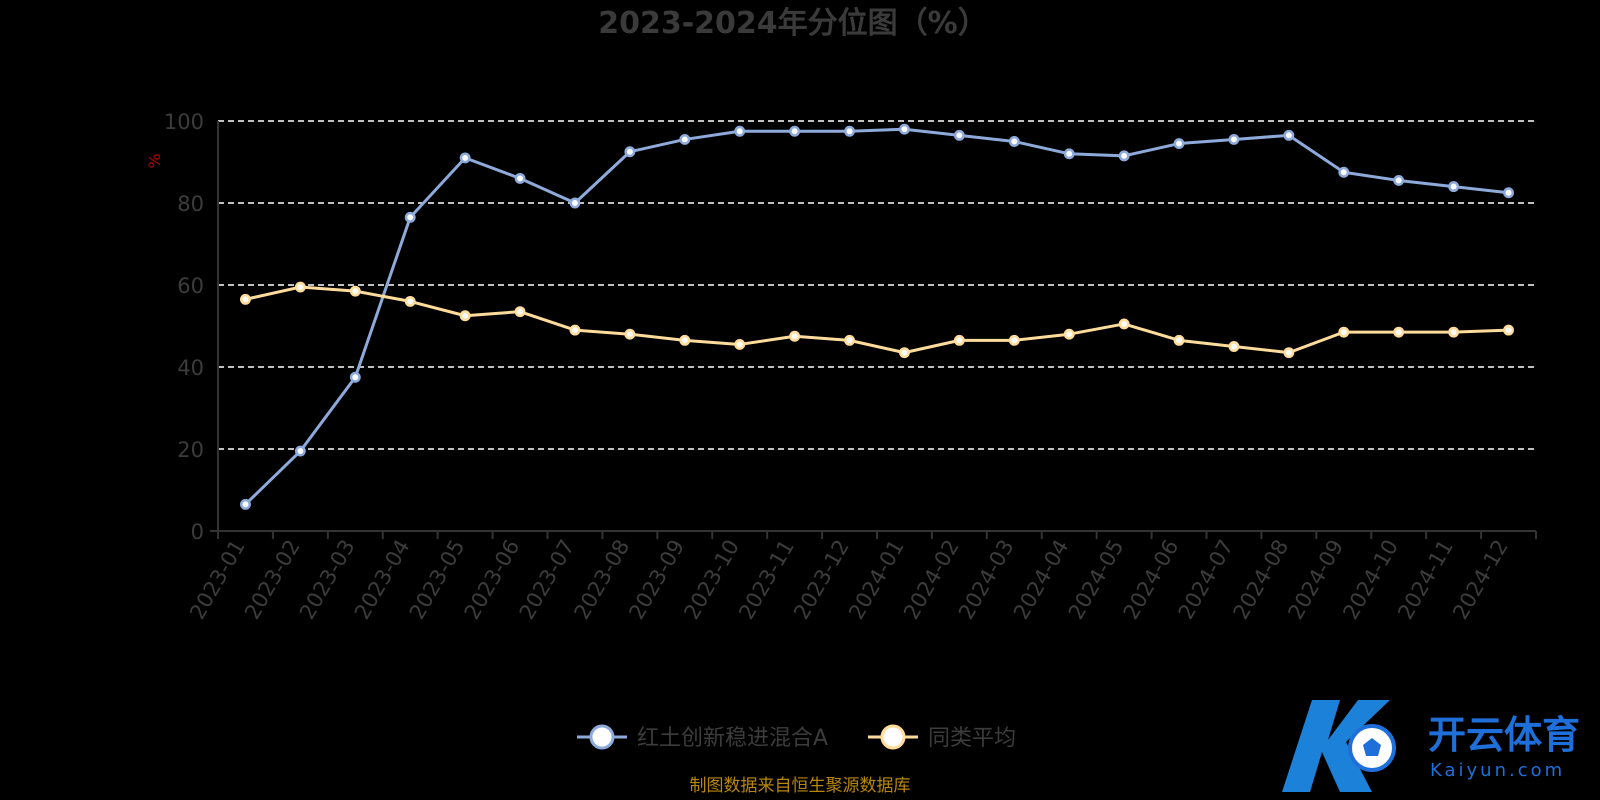 The image size is (1600, 800). What do you see at coordinates (1504, 735) in the screenshot?
I see `watermark-brand-cn: 开云体育` at bounding box center [1504, 735].